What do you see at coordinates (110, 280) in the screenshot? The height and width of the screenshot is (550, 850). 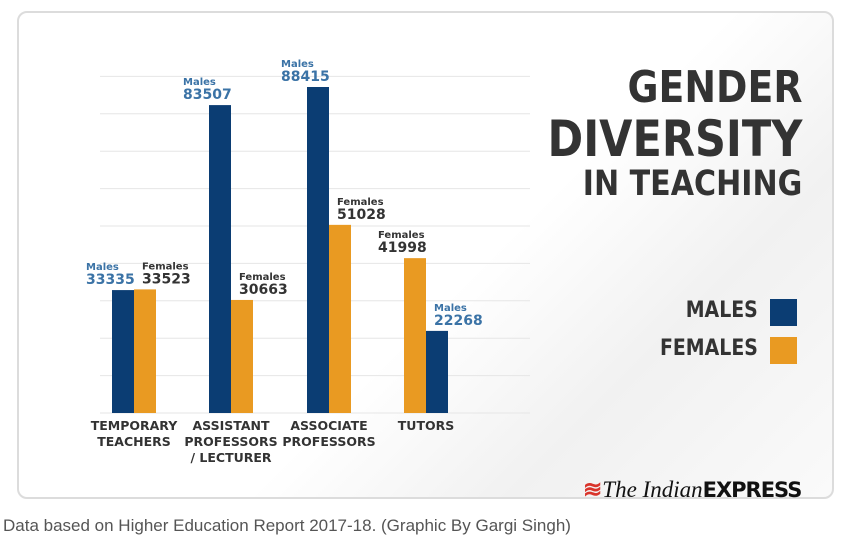 I see `data-label-value: 33335` at bounding box center [110, 280].